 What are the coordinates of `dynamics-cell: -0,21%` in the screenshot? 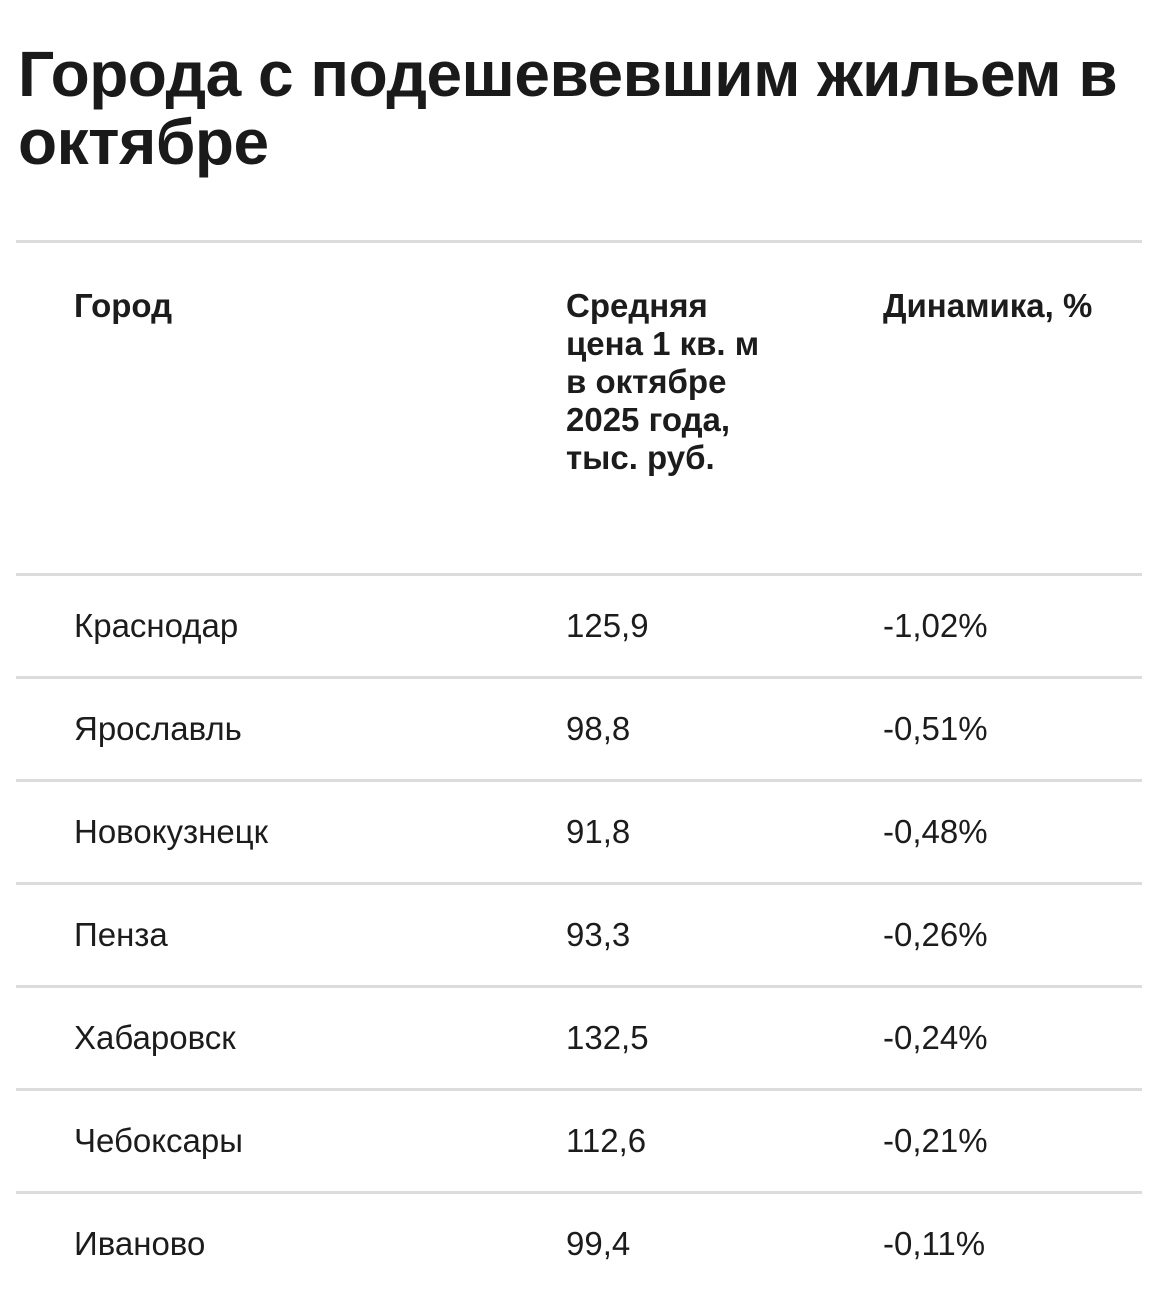 It's located at (935, 1140).